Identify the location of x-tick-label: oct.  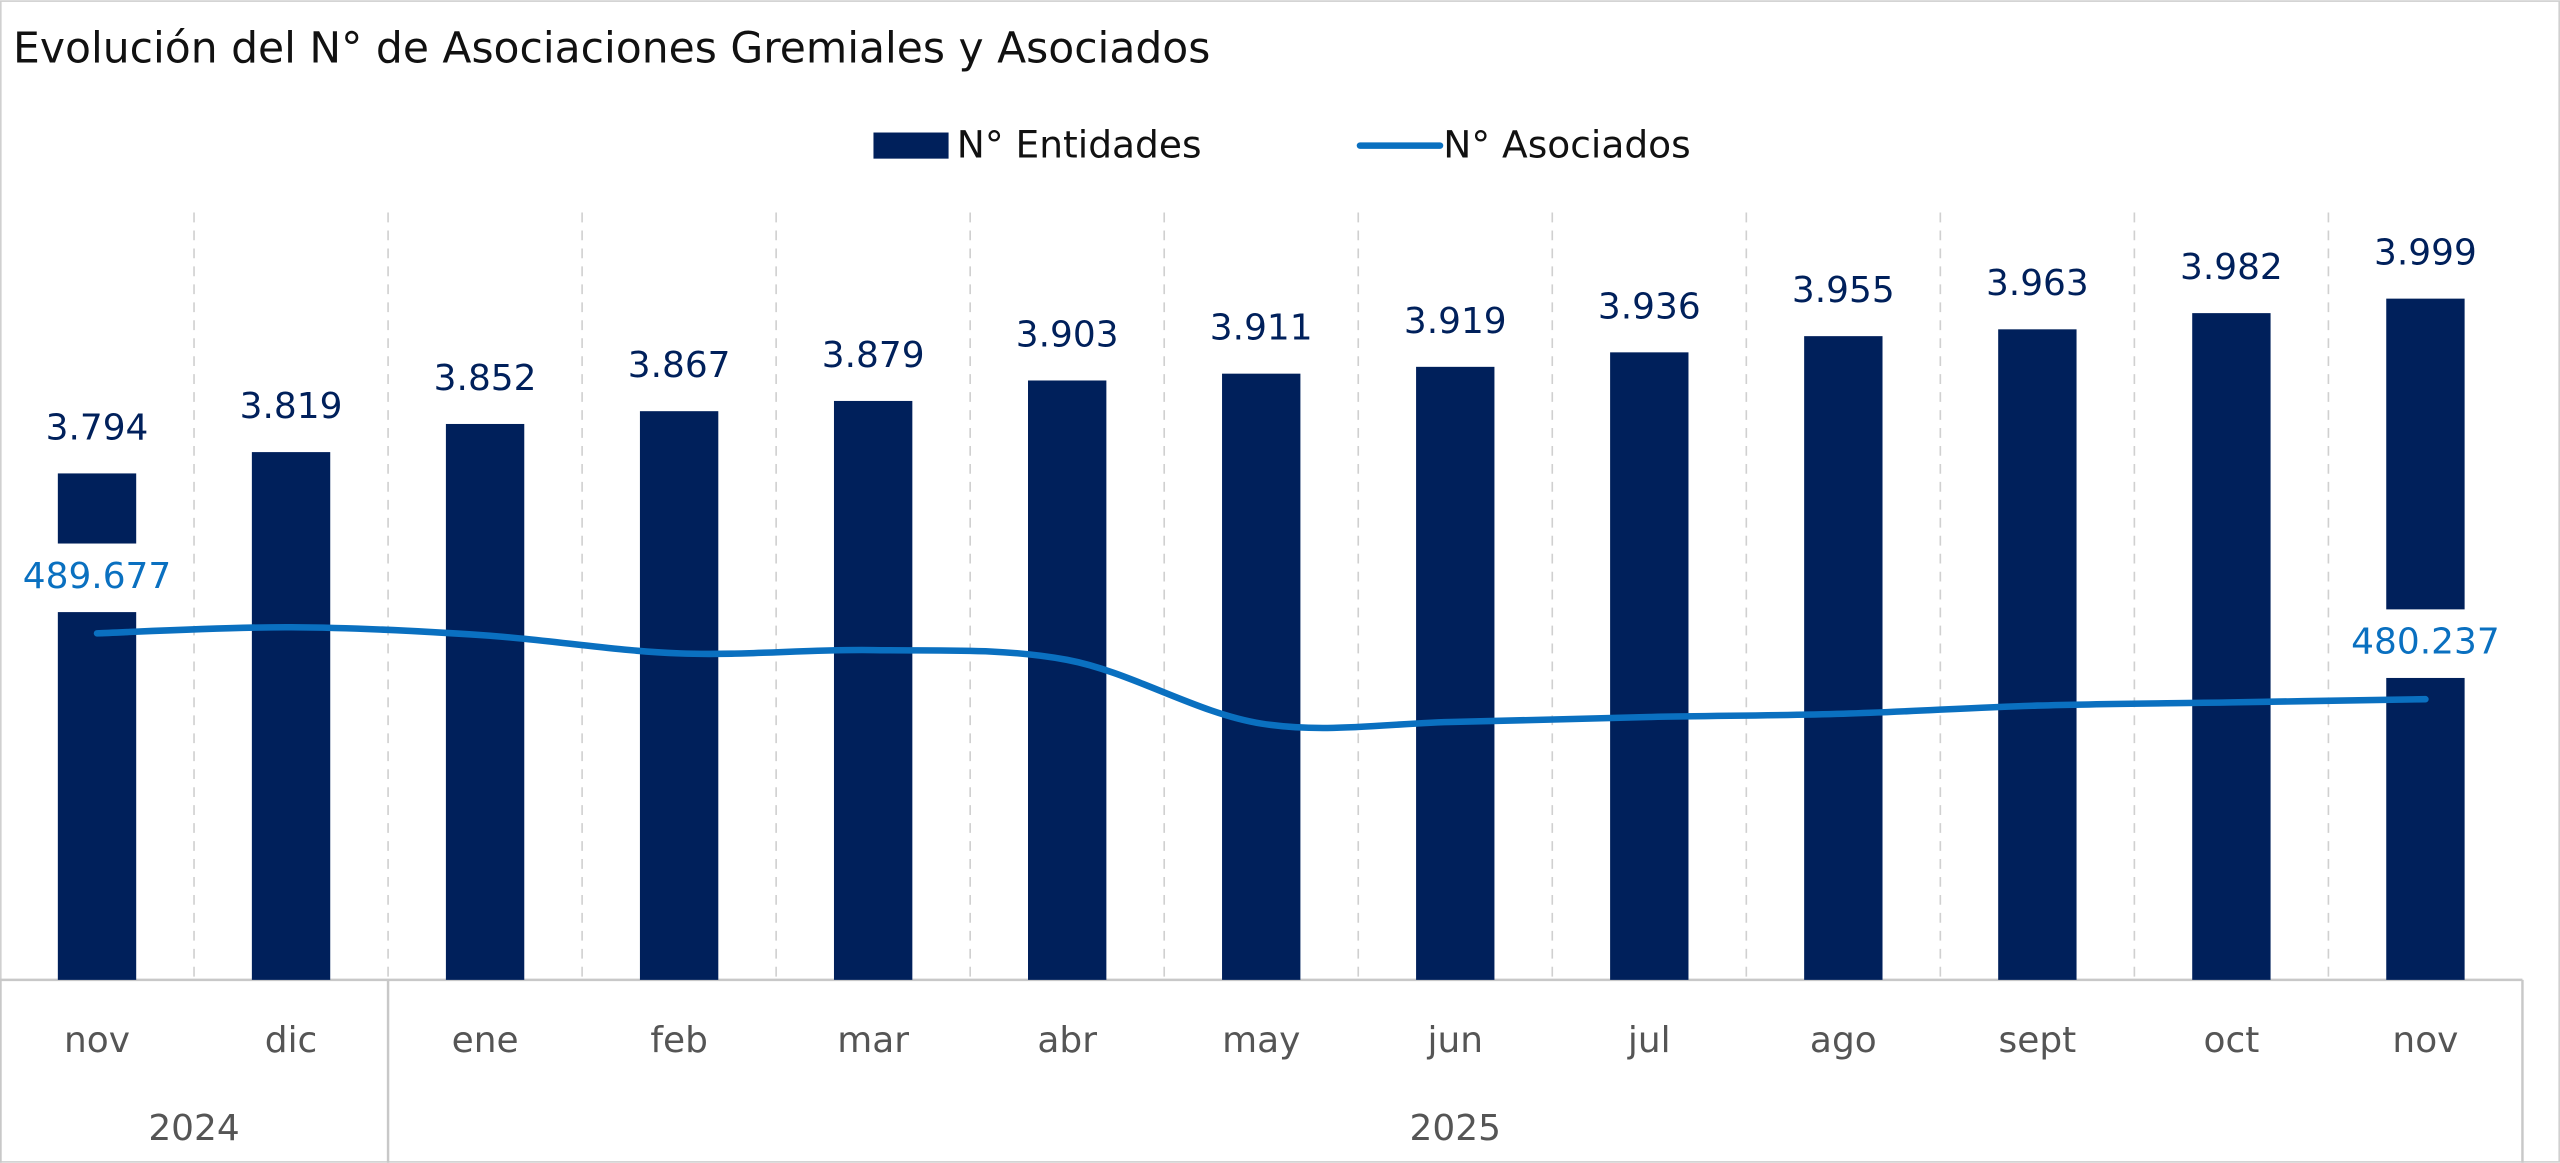
(2231, 1040).